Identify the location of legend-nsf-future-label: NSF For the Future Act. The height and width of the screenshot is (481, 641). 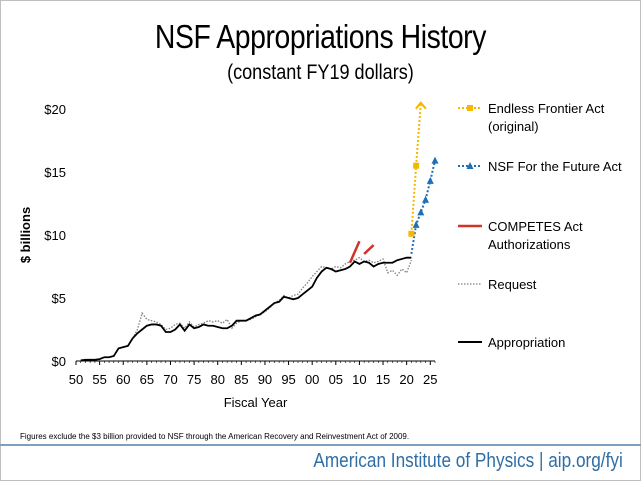
(555, 166).